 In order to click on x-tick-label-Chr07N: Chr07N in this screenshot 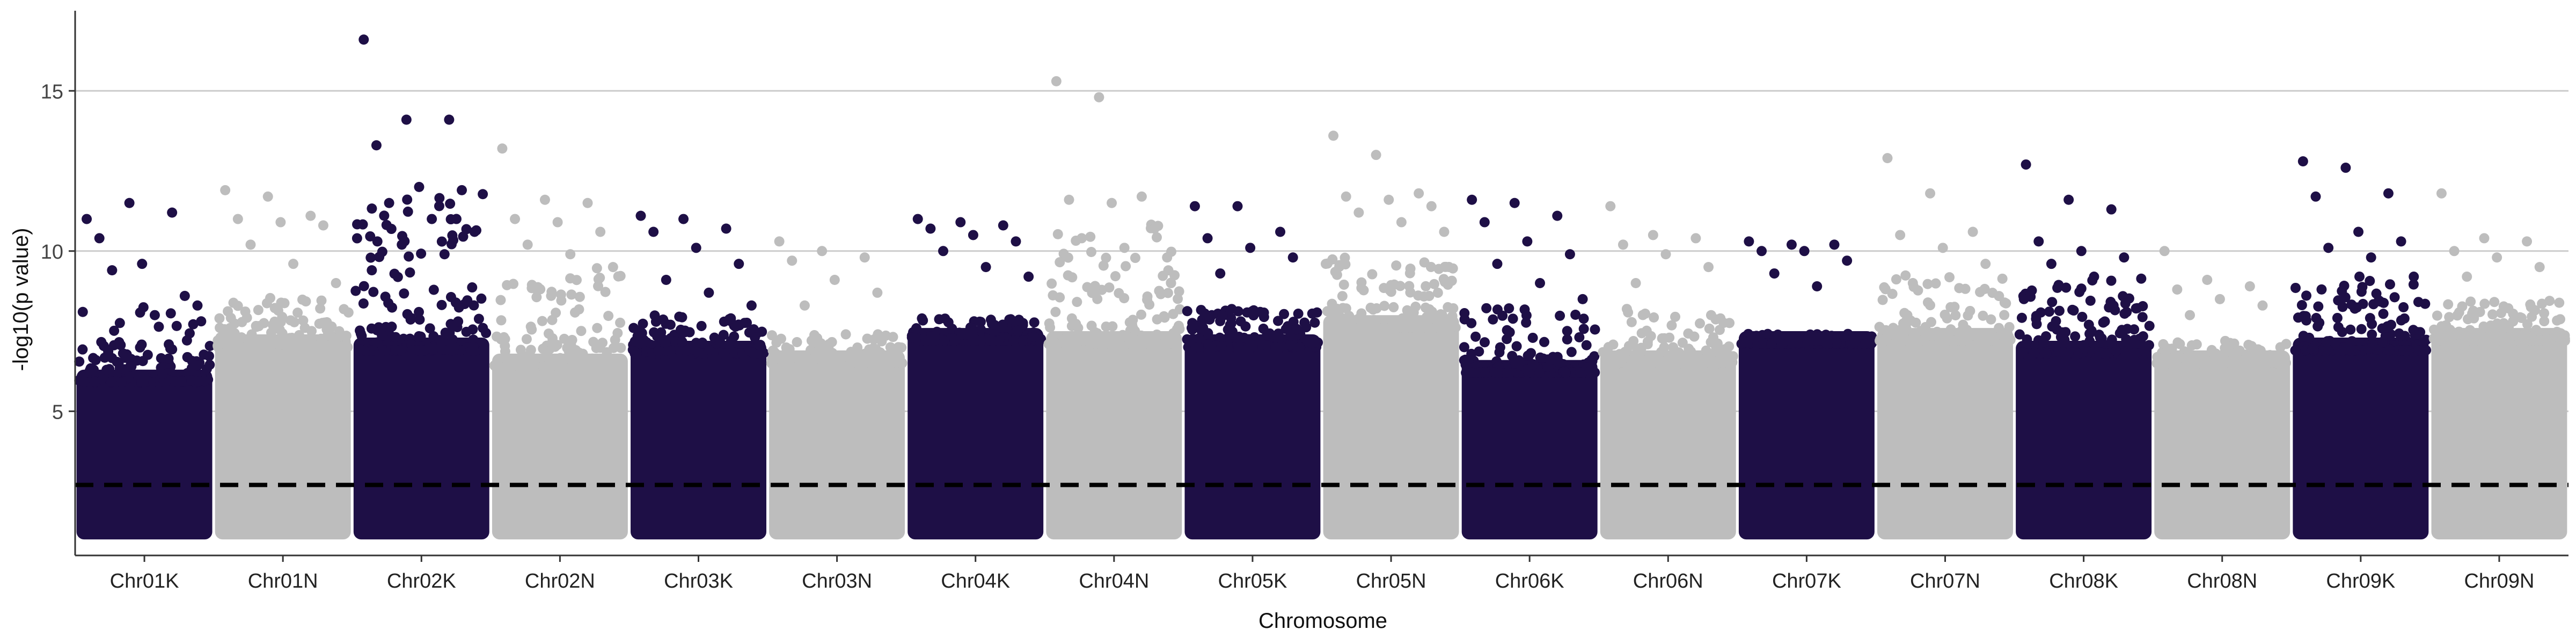, I will do `click(1945, 581)`.